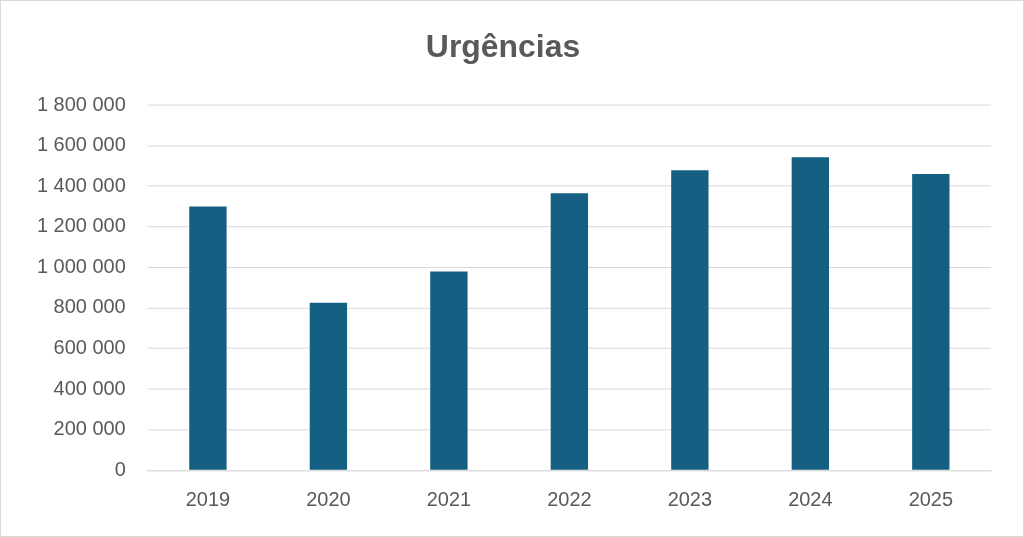 Image resolution: width=1024 pixels, height=537 pixels. Describe the element at coordinates (449, 498) in the screenshot. I see `x-tick-label: 2021` at that location.